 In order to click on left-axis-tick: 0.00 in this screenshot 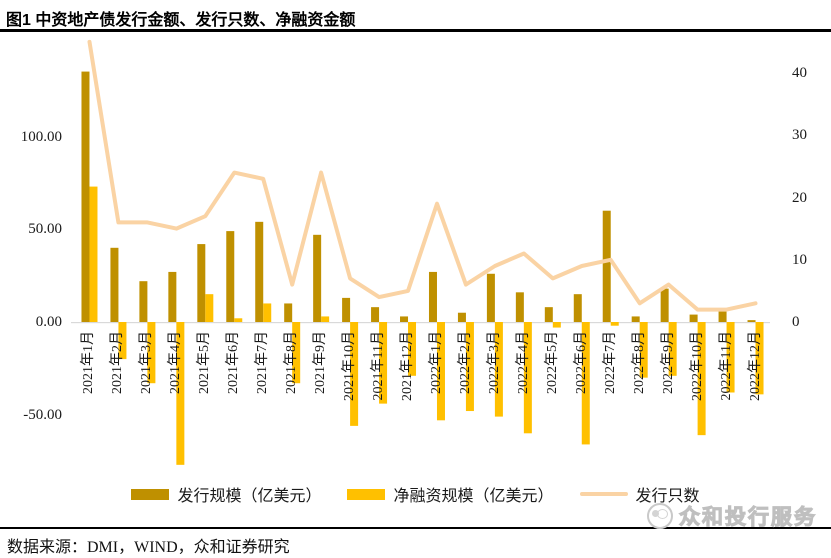, I will do `click(48, 322)`.